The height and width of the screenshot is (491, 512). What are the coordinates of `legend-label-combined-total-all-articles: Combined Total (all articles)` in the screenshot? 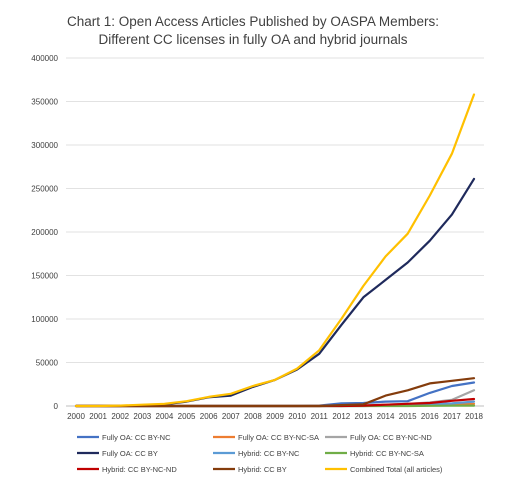 It's located at (396, 469).